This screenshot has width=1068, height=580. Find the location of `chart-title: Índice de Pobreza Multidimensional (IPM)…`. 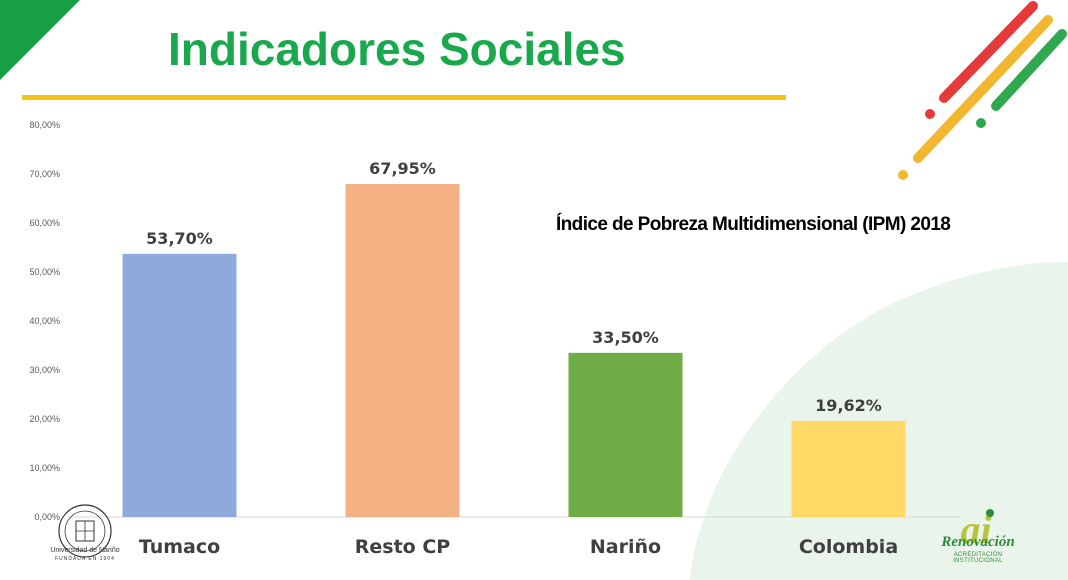

chart-title: Índice de Pobreza Multidimensional (IPM)… is located at coordinates (753, 224).